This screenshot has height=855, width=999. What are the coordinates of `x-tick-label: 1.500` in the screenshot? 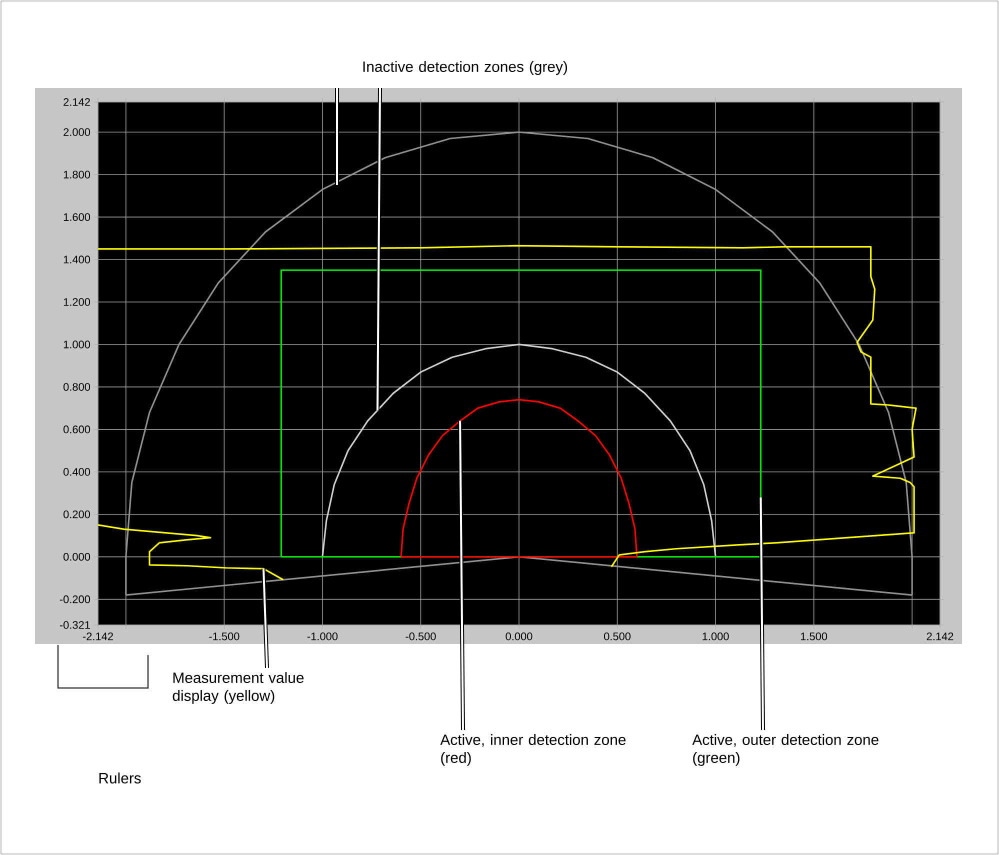 It's located at (814, 636).